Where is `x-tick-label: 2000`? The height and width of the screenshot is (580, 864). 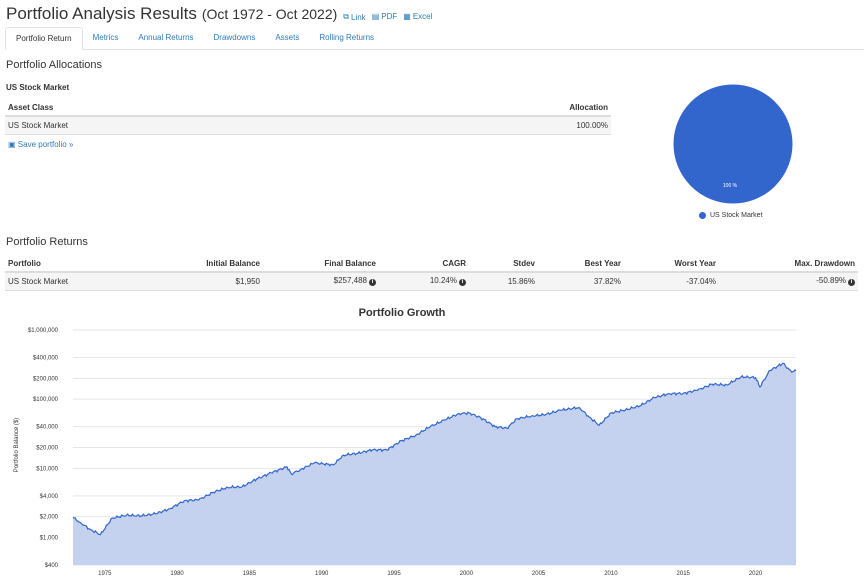 x-tick-label: 2000 is located at coordinates (467, 574).